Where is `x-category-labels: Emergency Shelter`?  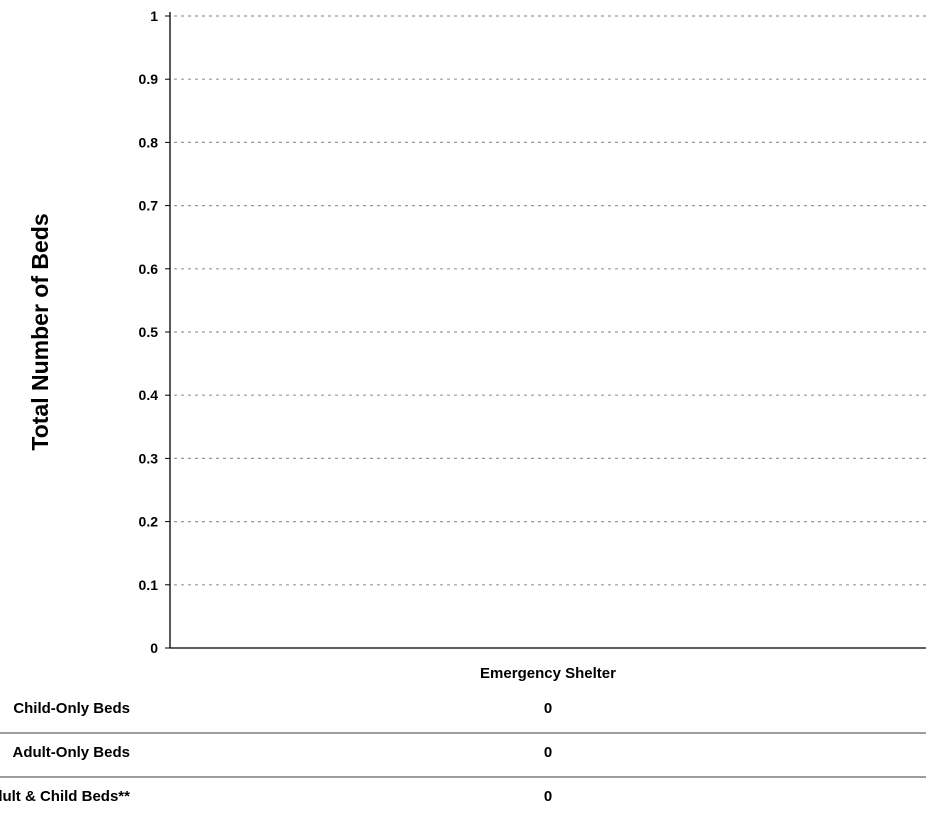 x-category-labels: Emergency Shelter is located at coordinates (548, 673).